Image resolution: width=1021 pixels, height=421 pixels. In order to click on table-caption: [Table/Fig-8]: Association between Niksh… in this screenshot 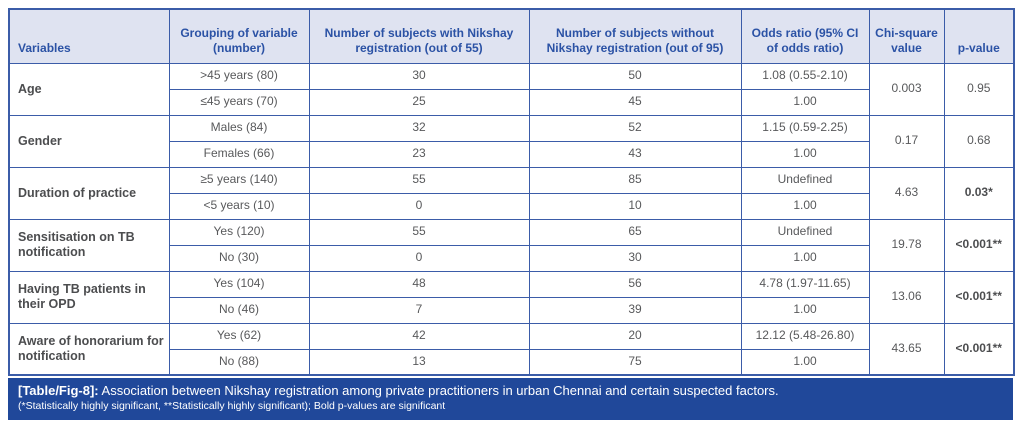, I will do `click(510, 391)`.